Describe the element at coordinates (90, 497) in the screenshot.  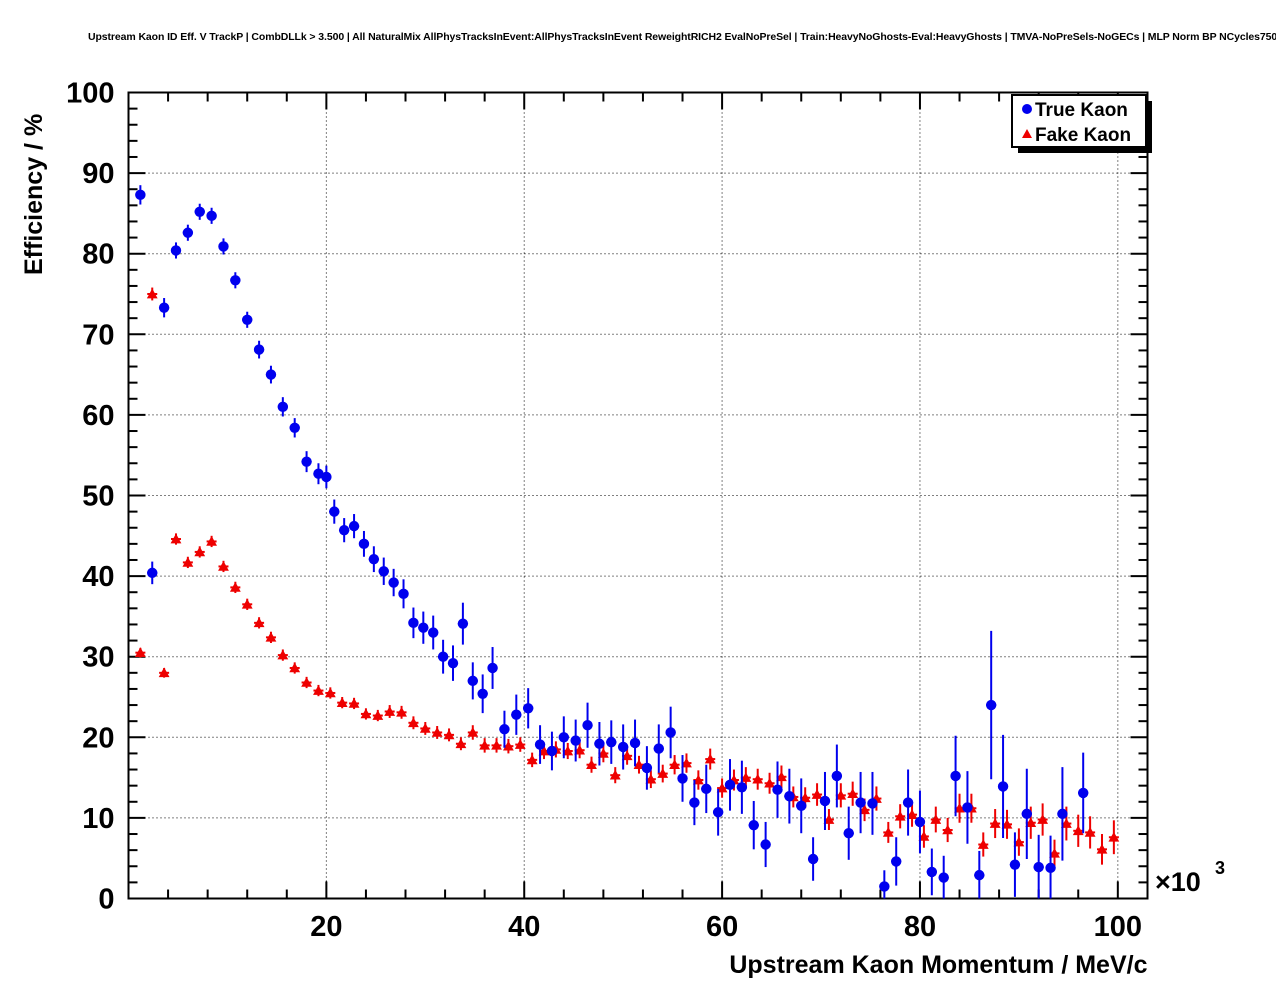
I see `y-axis-tick-labels: 0 10 20 30 40 50 60 70 80 90 100` at that location.